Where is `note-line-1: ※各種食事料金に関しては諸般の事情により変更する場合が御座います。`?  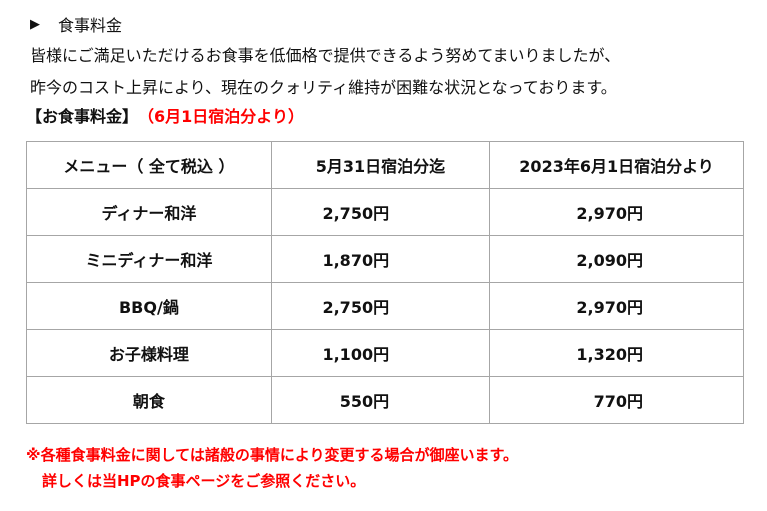
note-line-1: ※各種食事料金に関しては諸般の事情により変更する場合が御座います。 is located at coordinates (272, 455).